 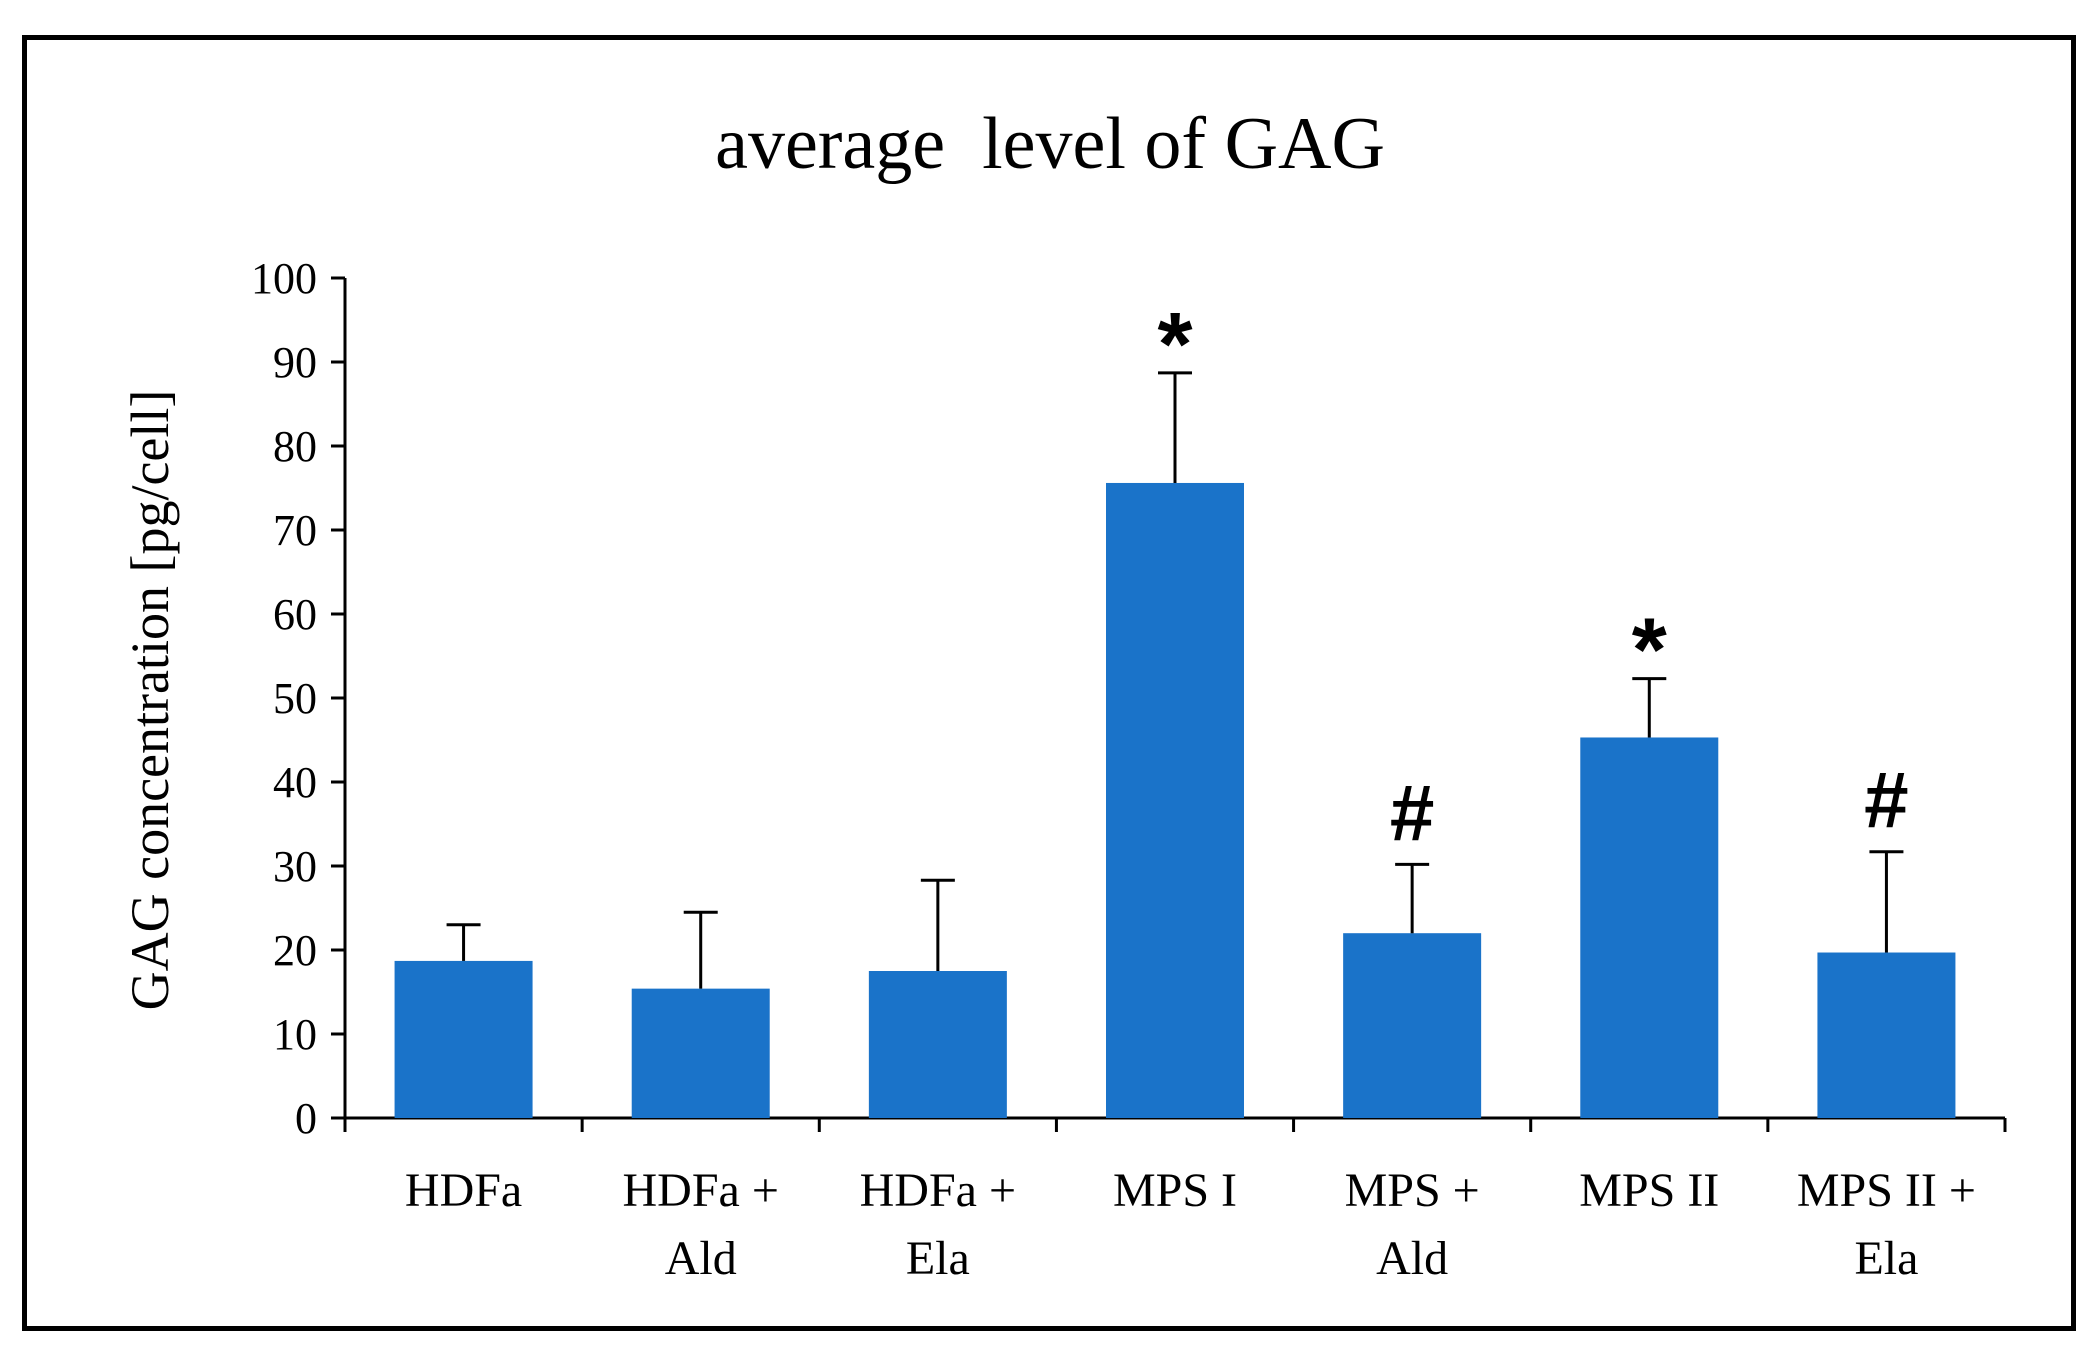 I want to click on y-tick-label: 60, so click(x=295, y=614).